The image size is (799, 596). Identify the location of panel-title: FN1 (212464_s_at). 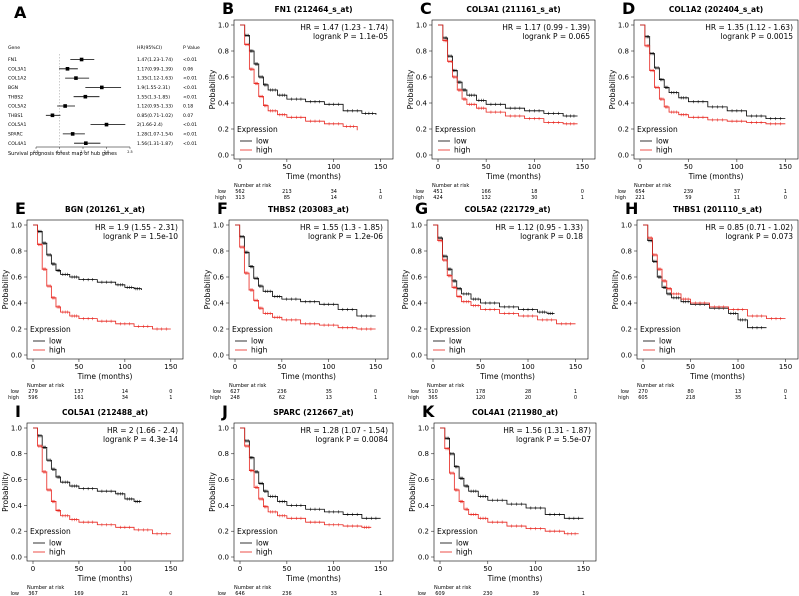
(313, 9).